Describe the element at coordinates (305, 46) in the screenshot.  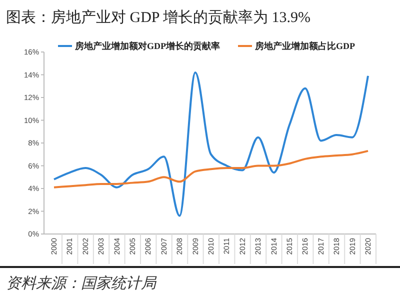
I see `legend-label: 房地产业增加额占比GDP` at that location.